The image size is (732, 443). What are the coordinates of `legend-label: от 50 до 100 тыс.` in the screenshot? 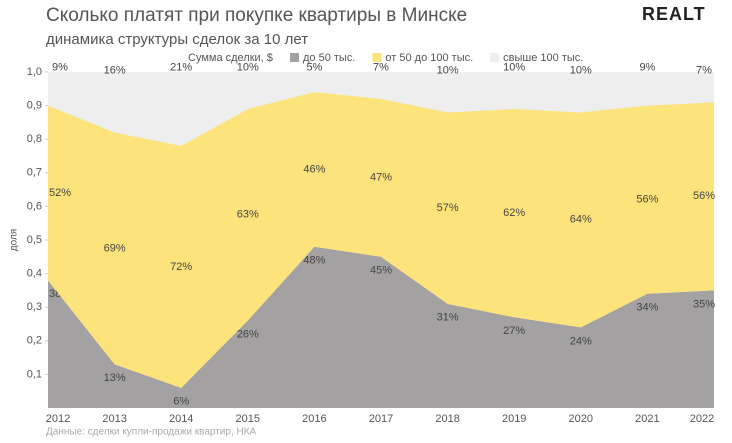 It's located at (429, 58).